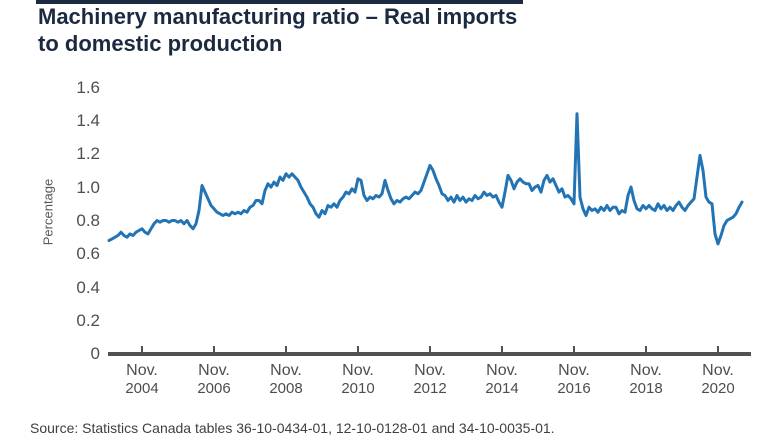 The image size is (780, 439). I want to click on x-tick-label: Nov. 2020, so click(718, 379).